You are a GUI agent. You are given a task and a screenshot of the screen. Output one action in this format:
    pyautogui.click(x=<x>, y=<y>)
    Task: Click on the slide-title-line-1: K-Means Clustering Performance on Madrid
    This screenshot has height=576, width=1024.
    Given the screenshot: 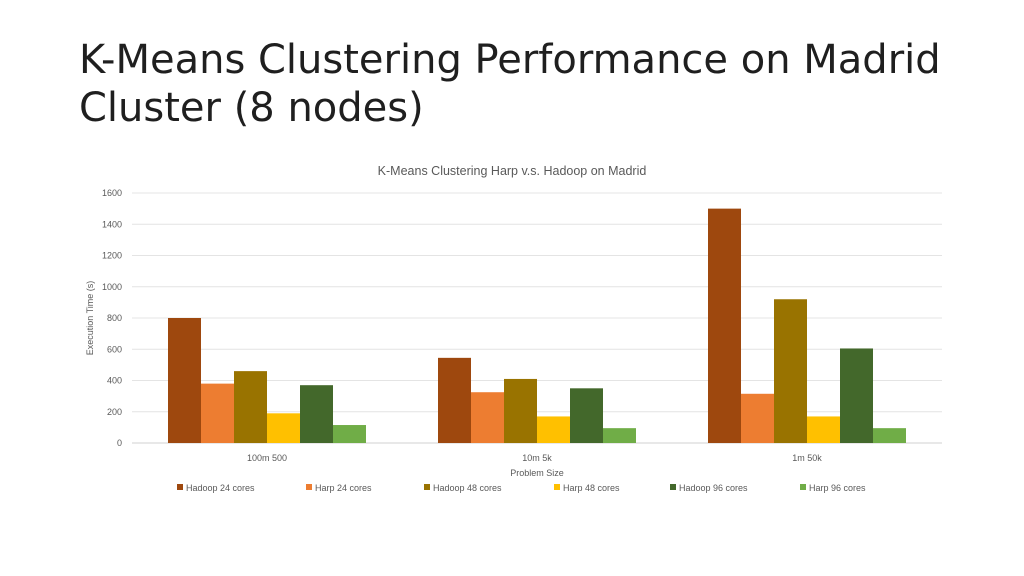 What is the action you would take?
    pyautogui.click(x=510, y=60)
    